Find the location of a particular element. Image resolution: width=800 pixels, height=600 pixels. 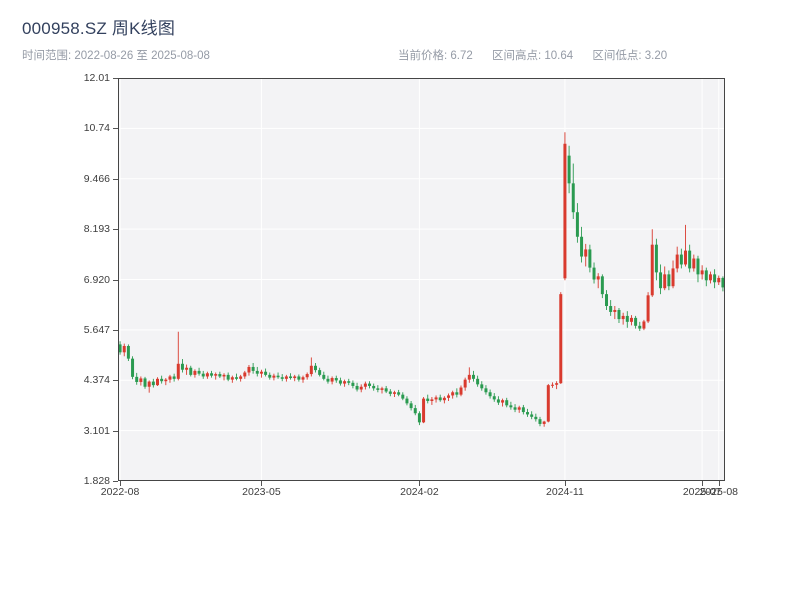

x-axis-tick-label: 2025-08 is located at coordinates (719, 492).